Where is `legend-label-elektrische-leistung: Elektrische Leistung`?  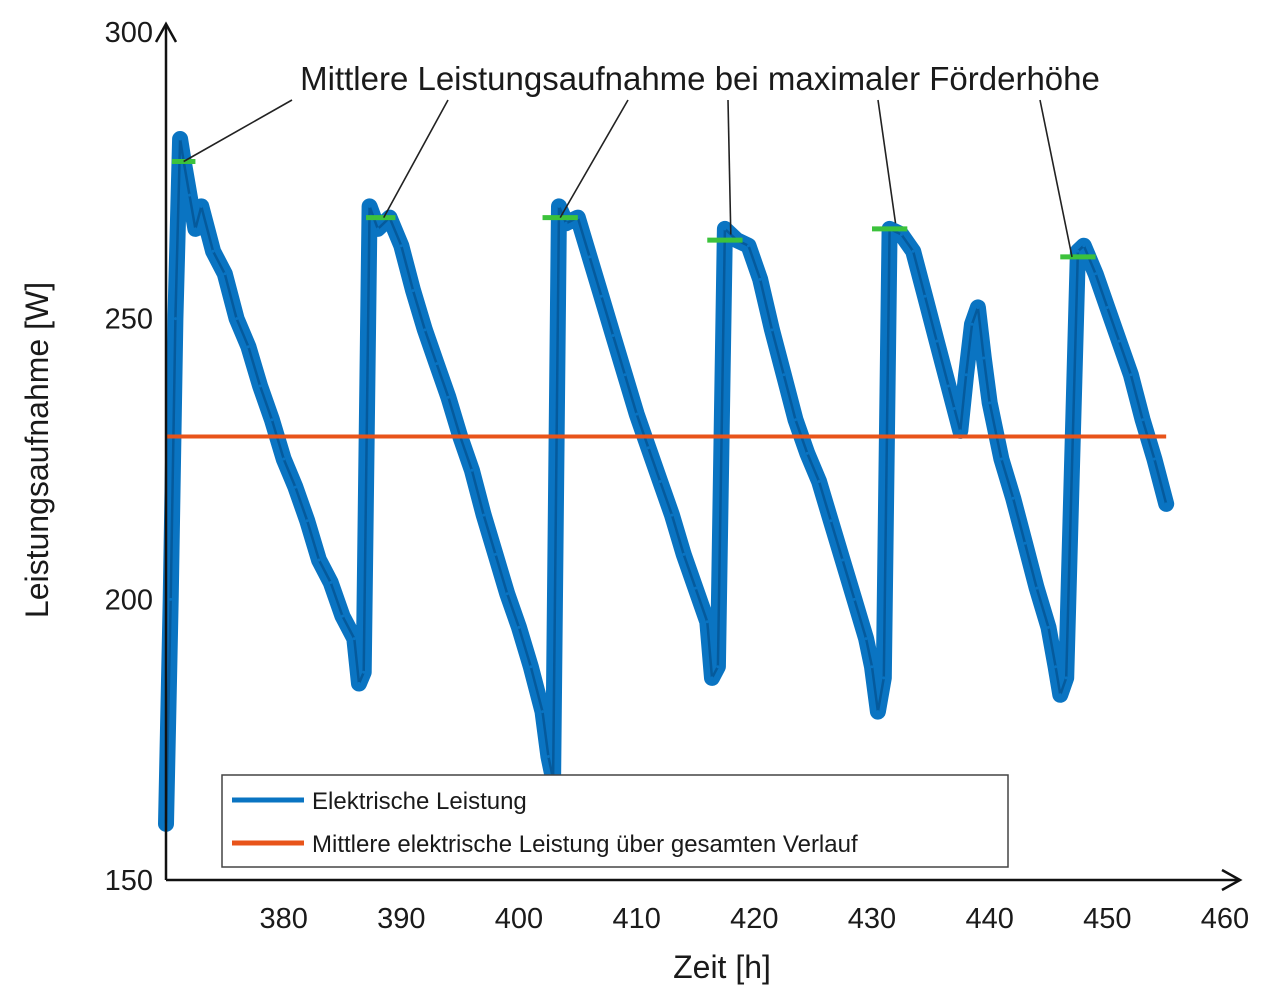 legend-label-elektrische-leistung: Elektrische Leistung is located at coordinates (419, 801).